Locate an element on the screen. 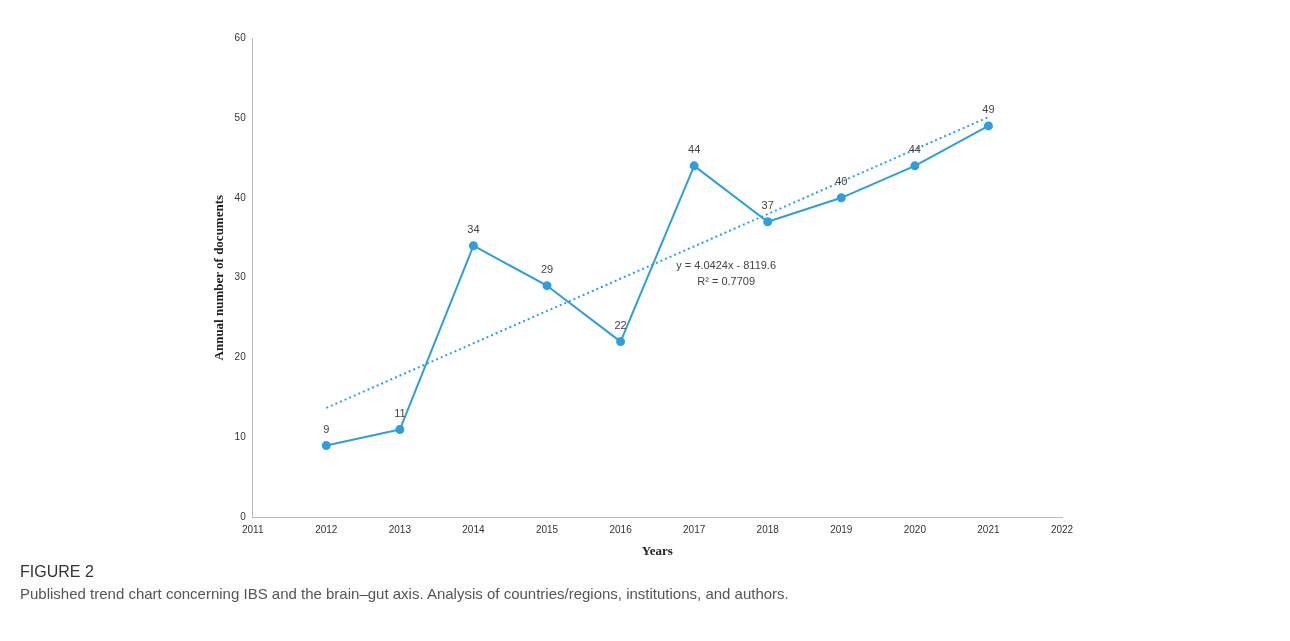  data-label: 37 is located at coordinates (767, 205).